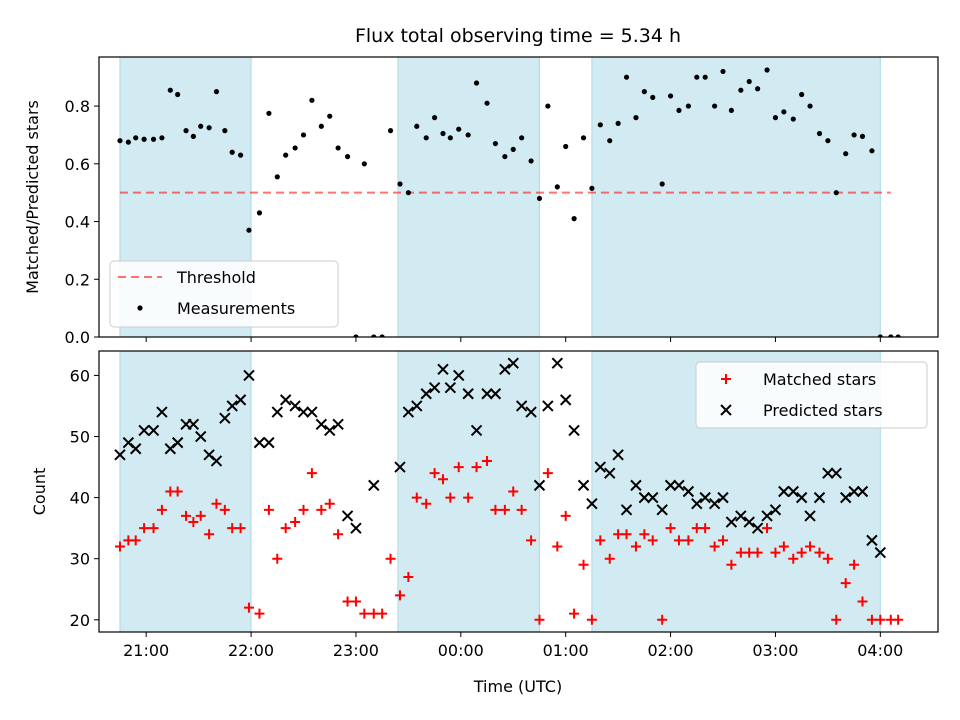  Describe the element at coordinates (224, 294) in the screenshot. I see `legend-box` at that location.